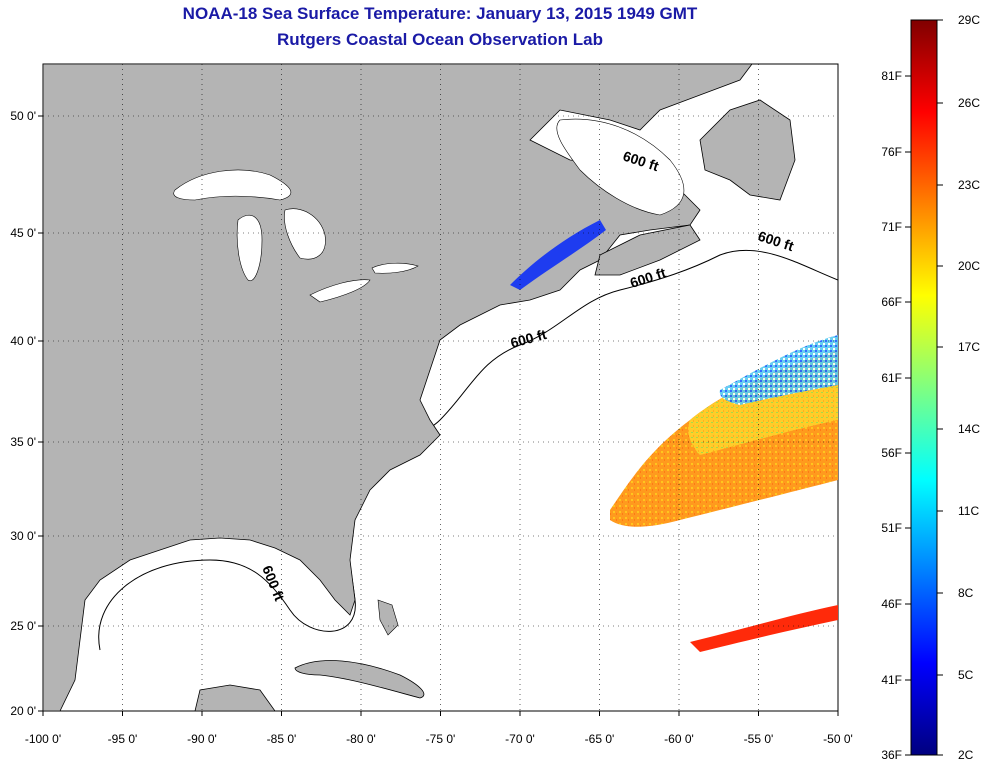  I want to click on lat-tick-label: 40 0', so click(23, 341).